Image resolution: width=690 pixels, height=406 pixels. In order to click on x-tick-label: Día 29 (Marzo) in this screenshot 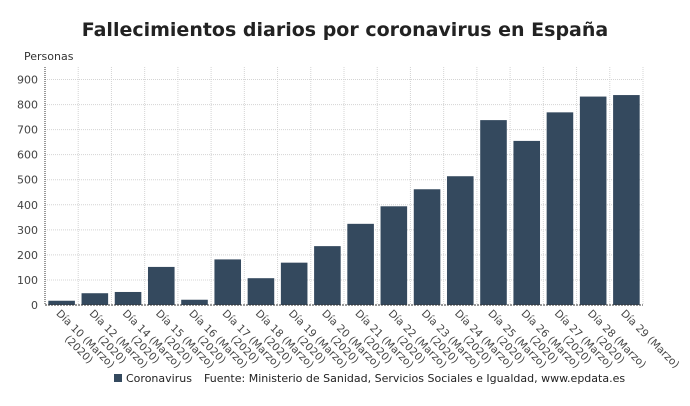, I will do `click(649, 339)`.